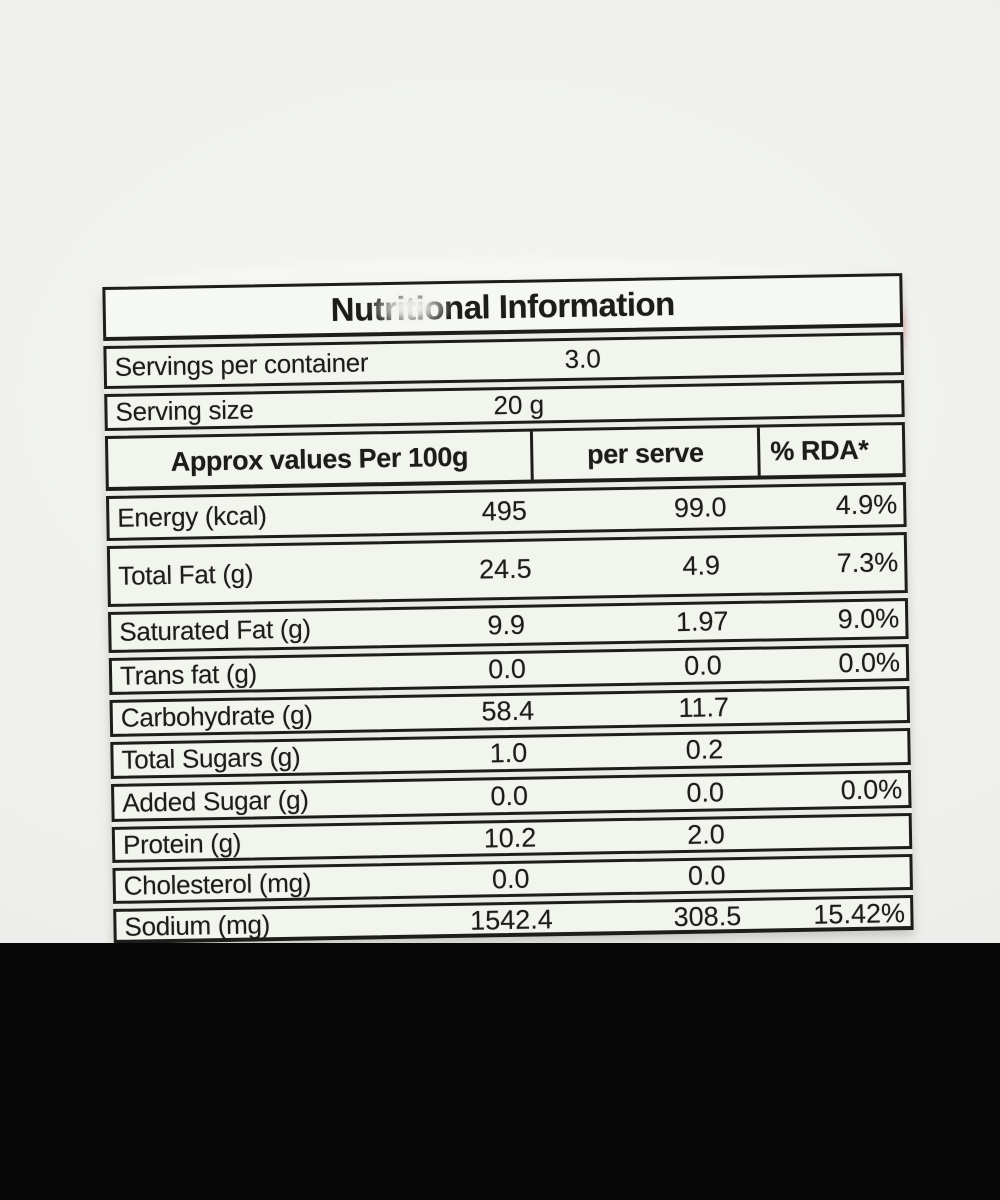 Image resolution: width=1000 pixels, height=1200 pixels. I want to click on nutrient-row-energy: Energy (kcal) 495 99.0 4.9%, so click(506, 511).